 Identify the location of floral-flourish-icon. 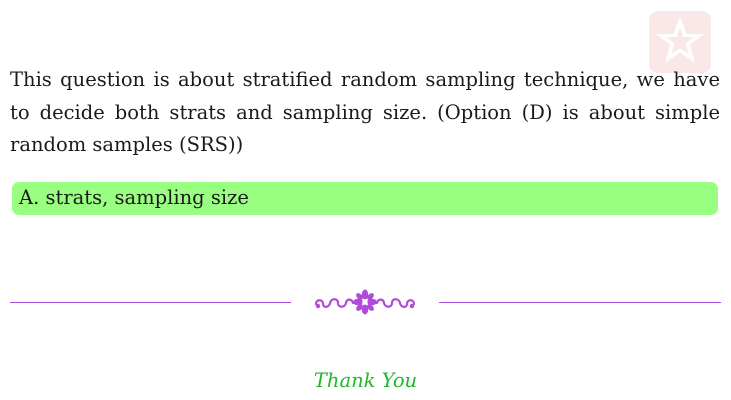
(365, 302).